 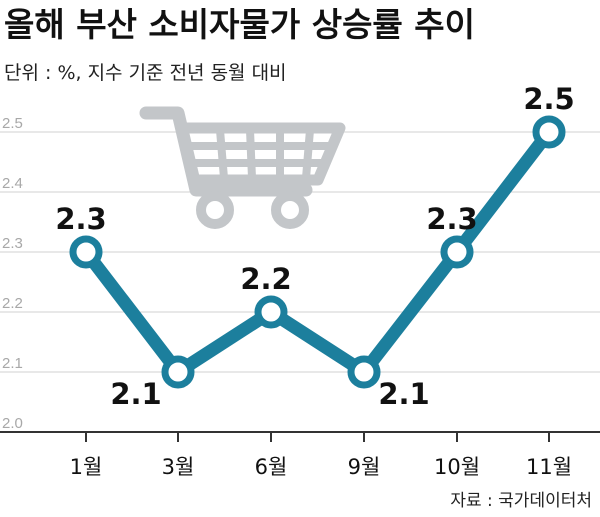 I want to click on x-tick-label: 9월, so click(x=364, y=467).